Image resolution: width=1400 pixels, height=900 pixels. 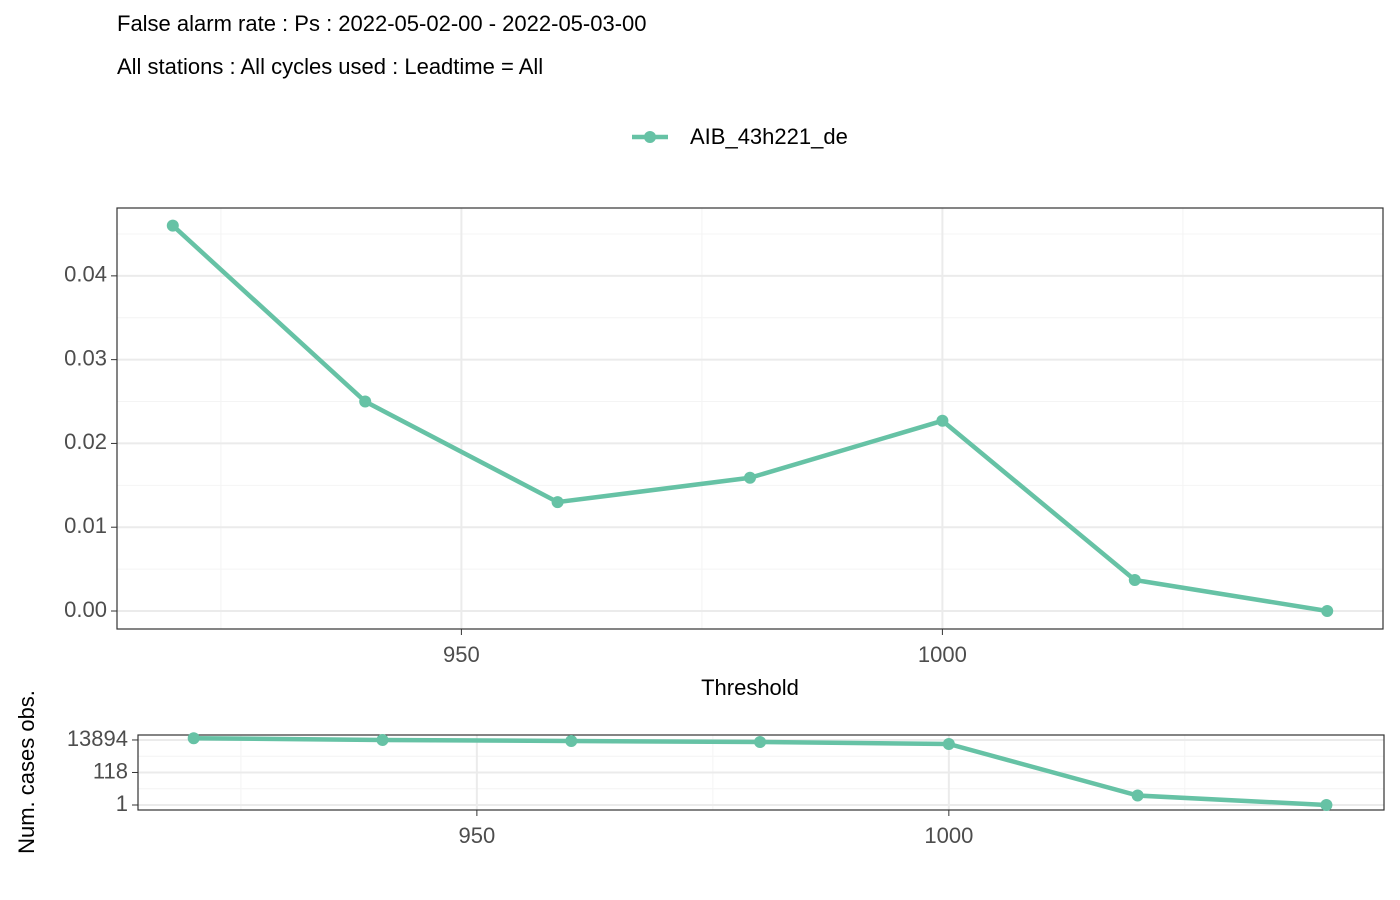 What do you see at coordinates (110, 770) in the screenshot?
I see `y-tick-label: 118` at bounding box center [110, 770].